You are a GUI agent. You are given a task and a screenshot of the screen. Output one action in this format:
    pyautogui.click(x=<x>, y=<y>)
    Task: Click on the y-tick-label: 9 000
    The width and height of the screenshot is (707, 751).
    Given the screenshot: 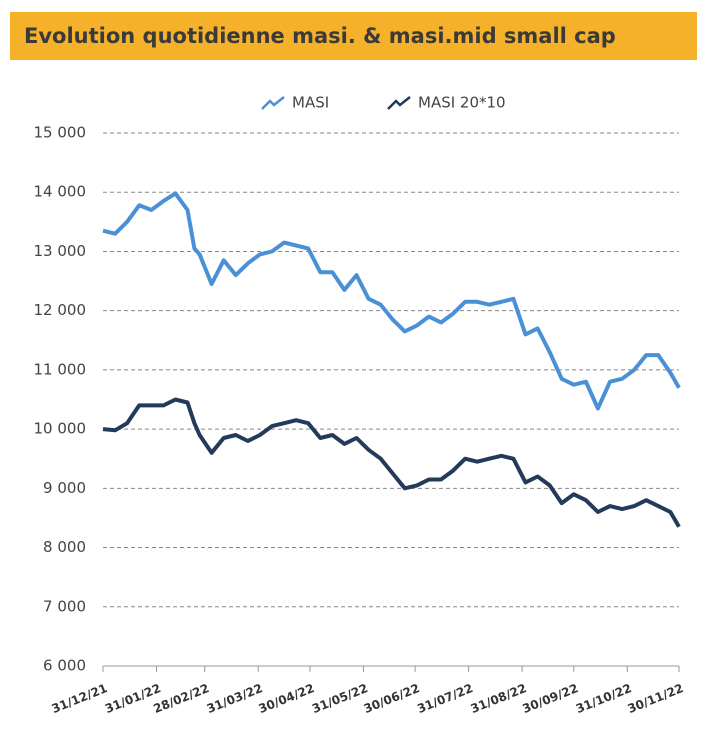 What is the action you would take?
    pyautogui.click(x=64, y=488)
    